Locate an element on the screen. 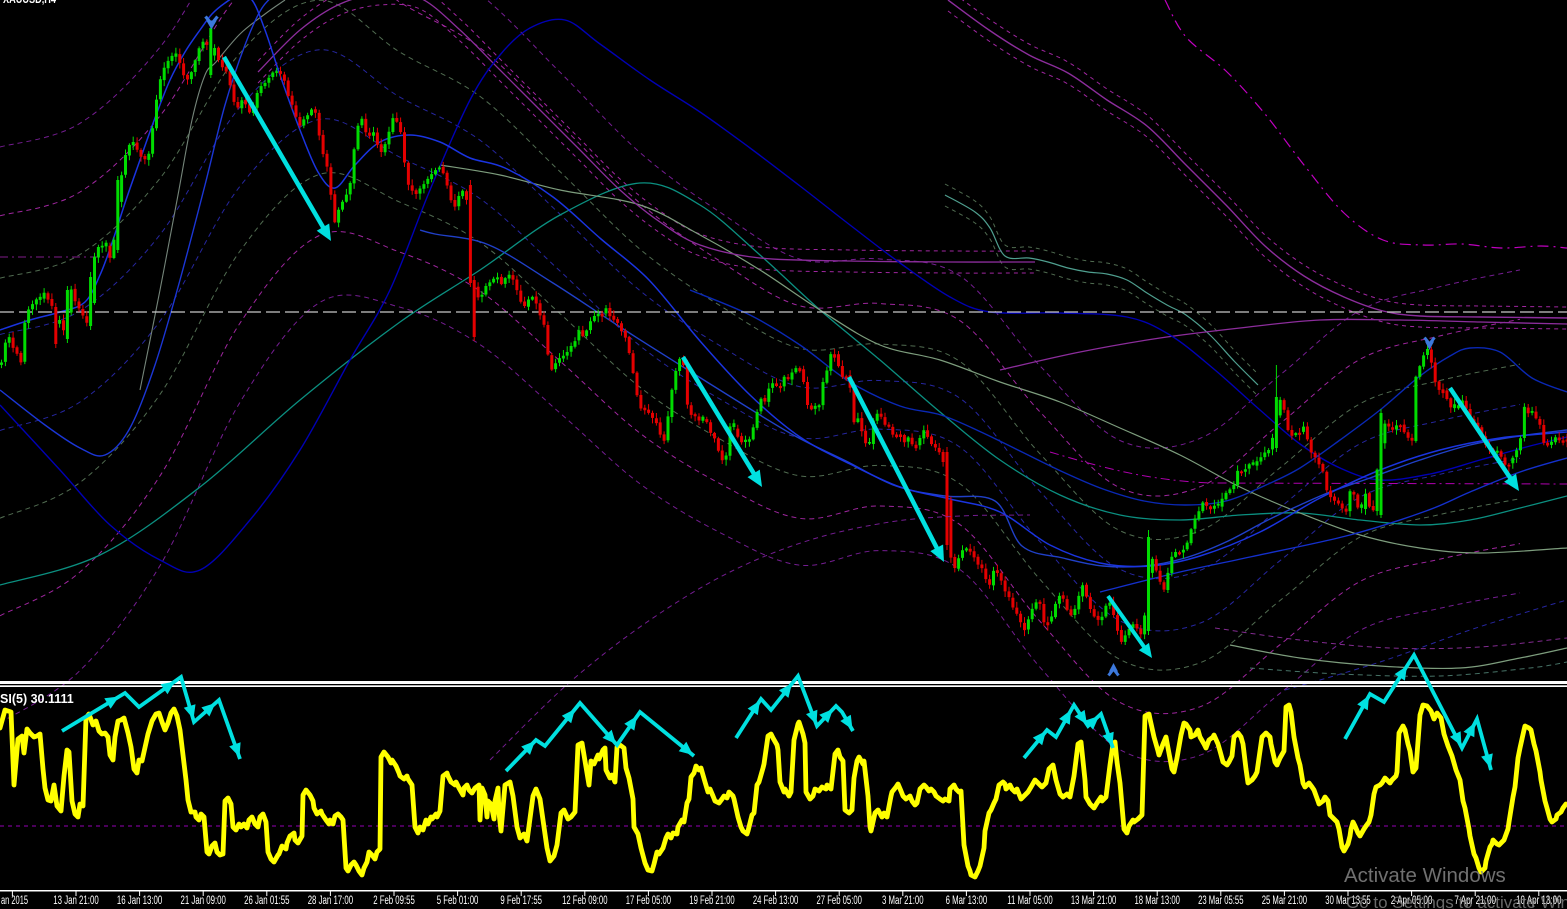  svg-text: 5 Feb 01:00 is located at coordinates (458, 901).